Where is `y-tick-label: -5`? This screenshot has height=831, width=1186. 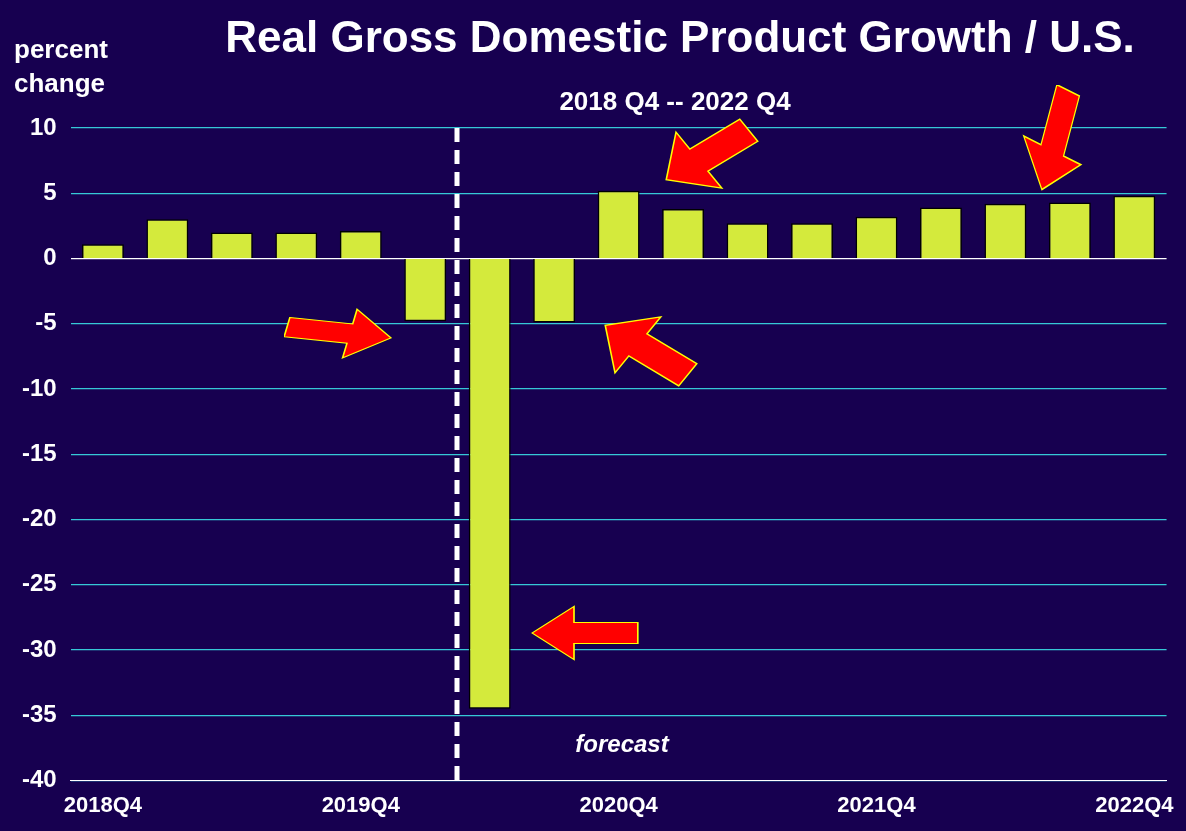 y-tick-label: -5 is located at coordinates (46, 322).